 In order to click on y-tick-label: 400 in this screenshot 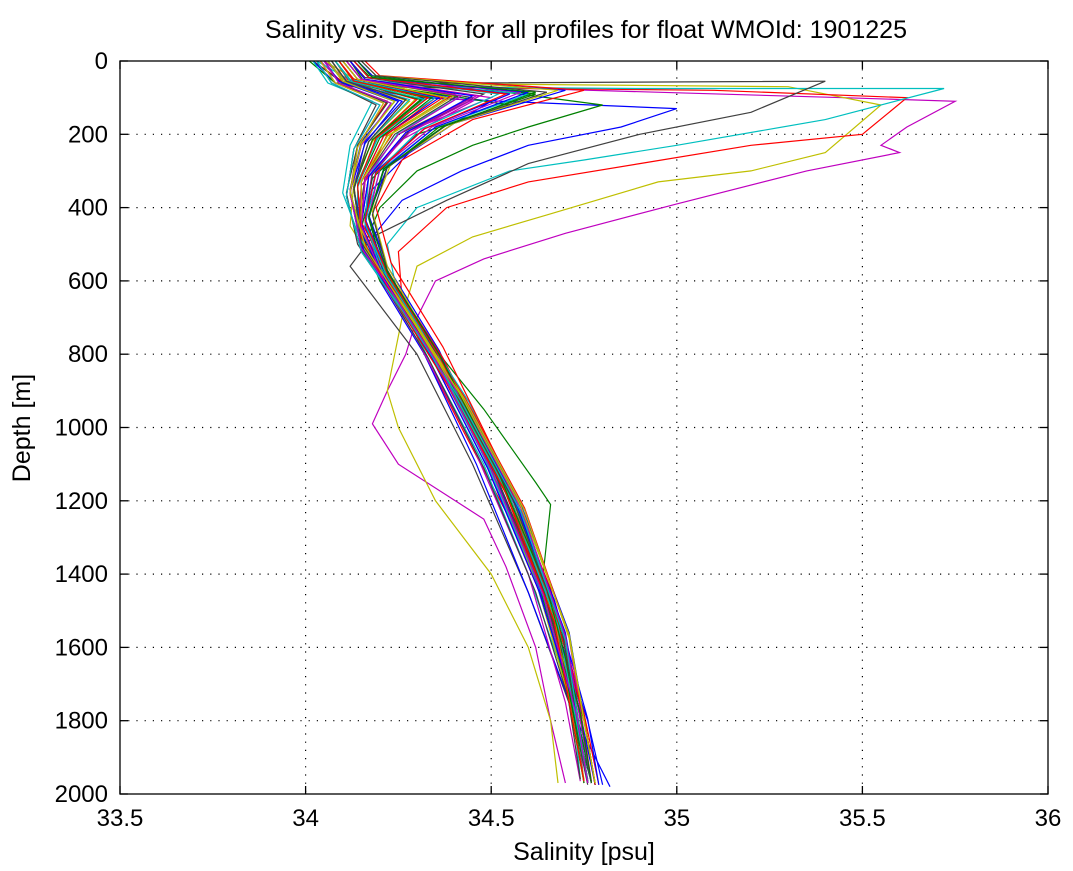, I will do `click(88, 208)`.